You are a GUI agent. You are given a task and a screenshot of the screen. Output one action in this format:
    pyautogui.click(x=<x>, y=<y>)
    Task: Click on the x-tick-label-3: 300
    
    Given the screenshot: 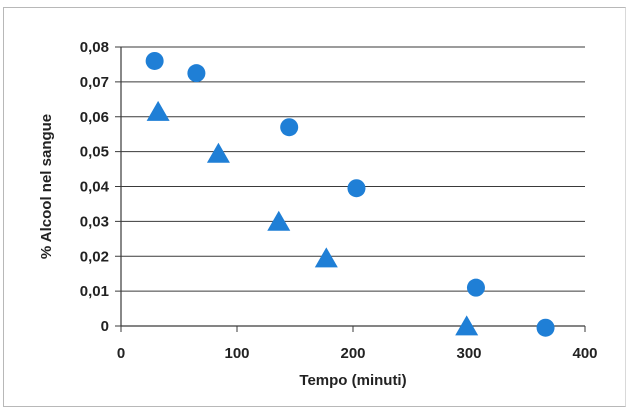 What is the action you would take?
    pyautogui.click(x=468, y=353)
    